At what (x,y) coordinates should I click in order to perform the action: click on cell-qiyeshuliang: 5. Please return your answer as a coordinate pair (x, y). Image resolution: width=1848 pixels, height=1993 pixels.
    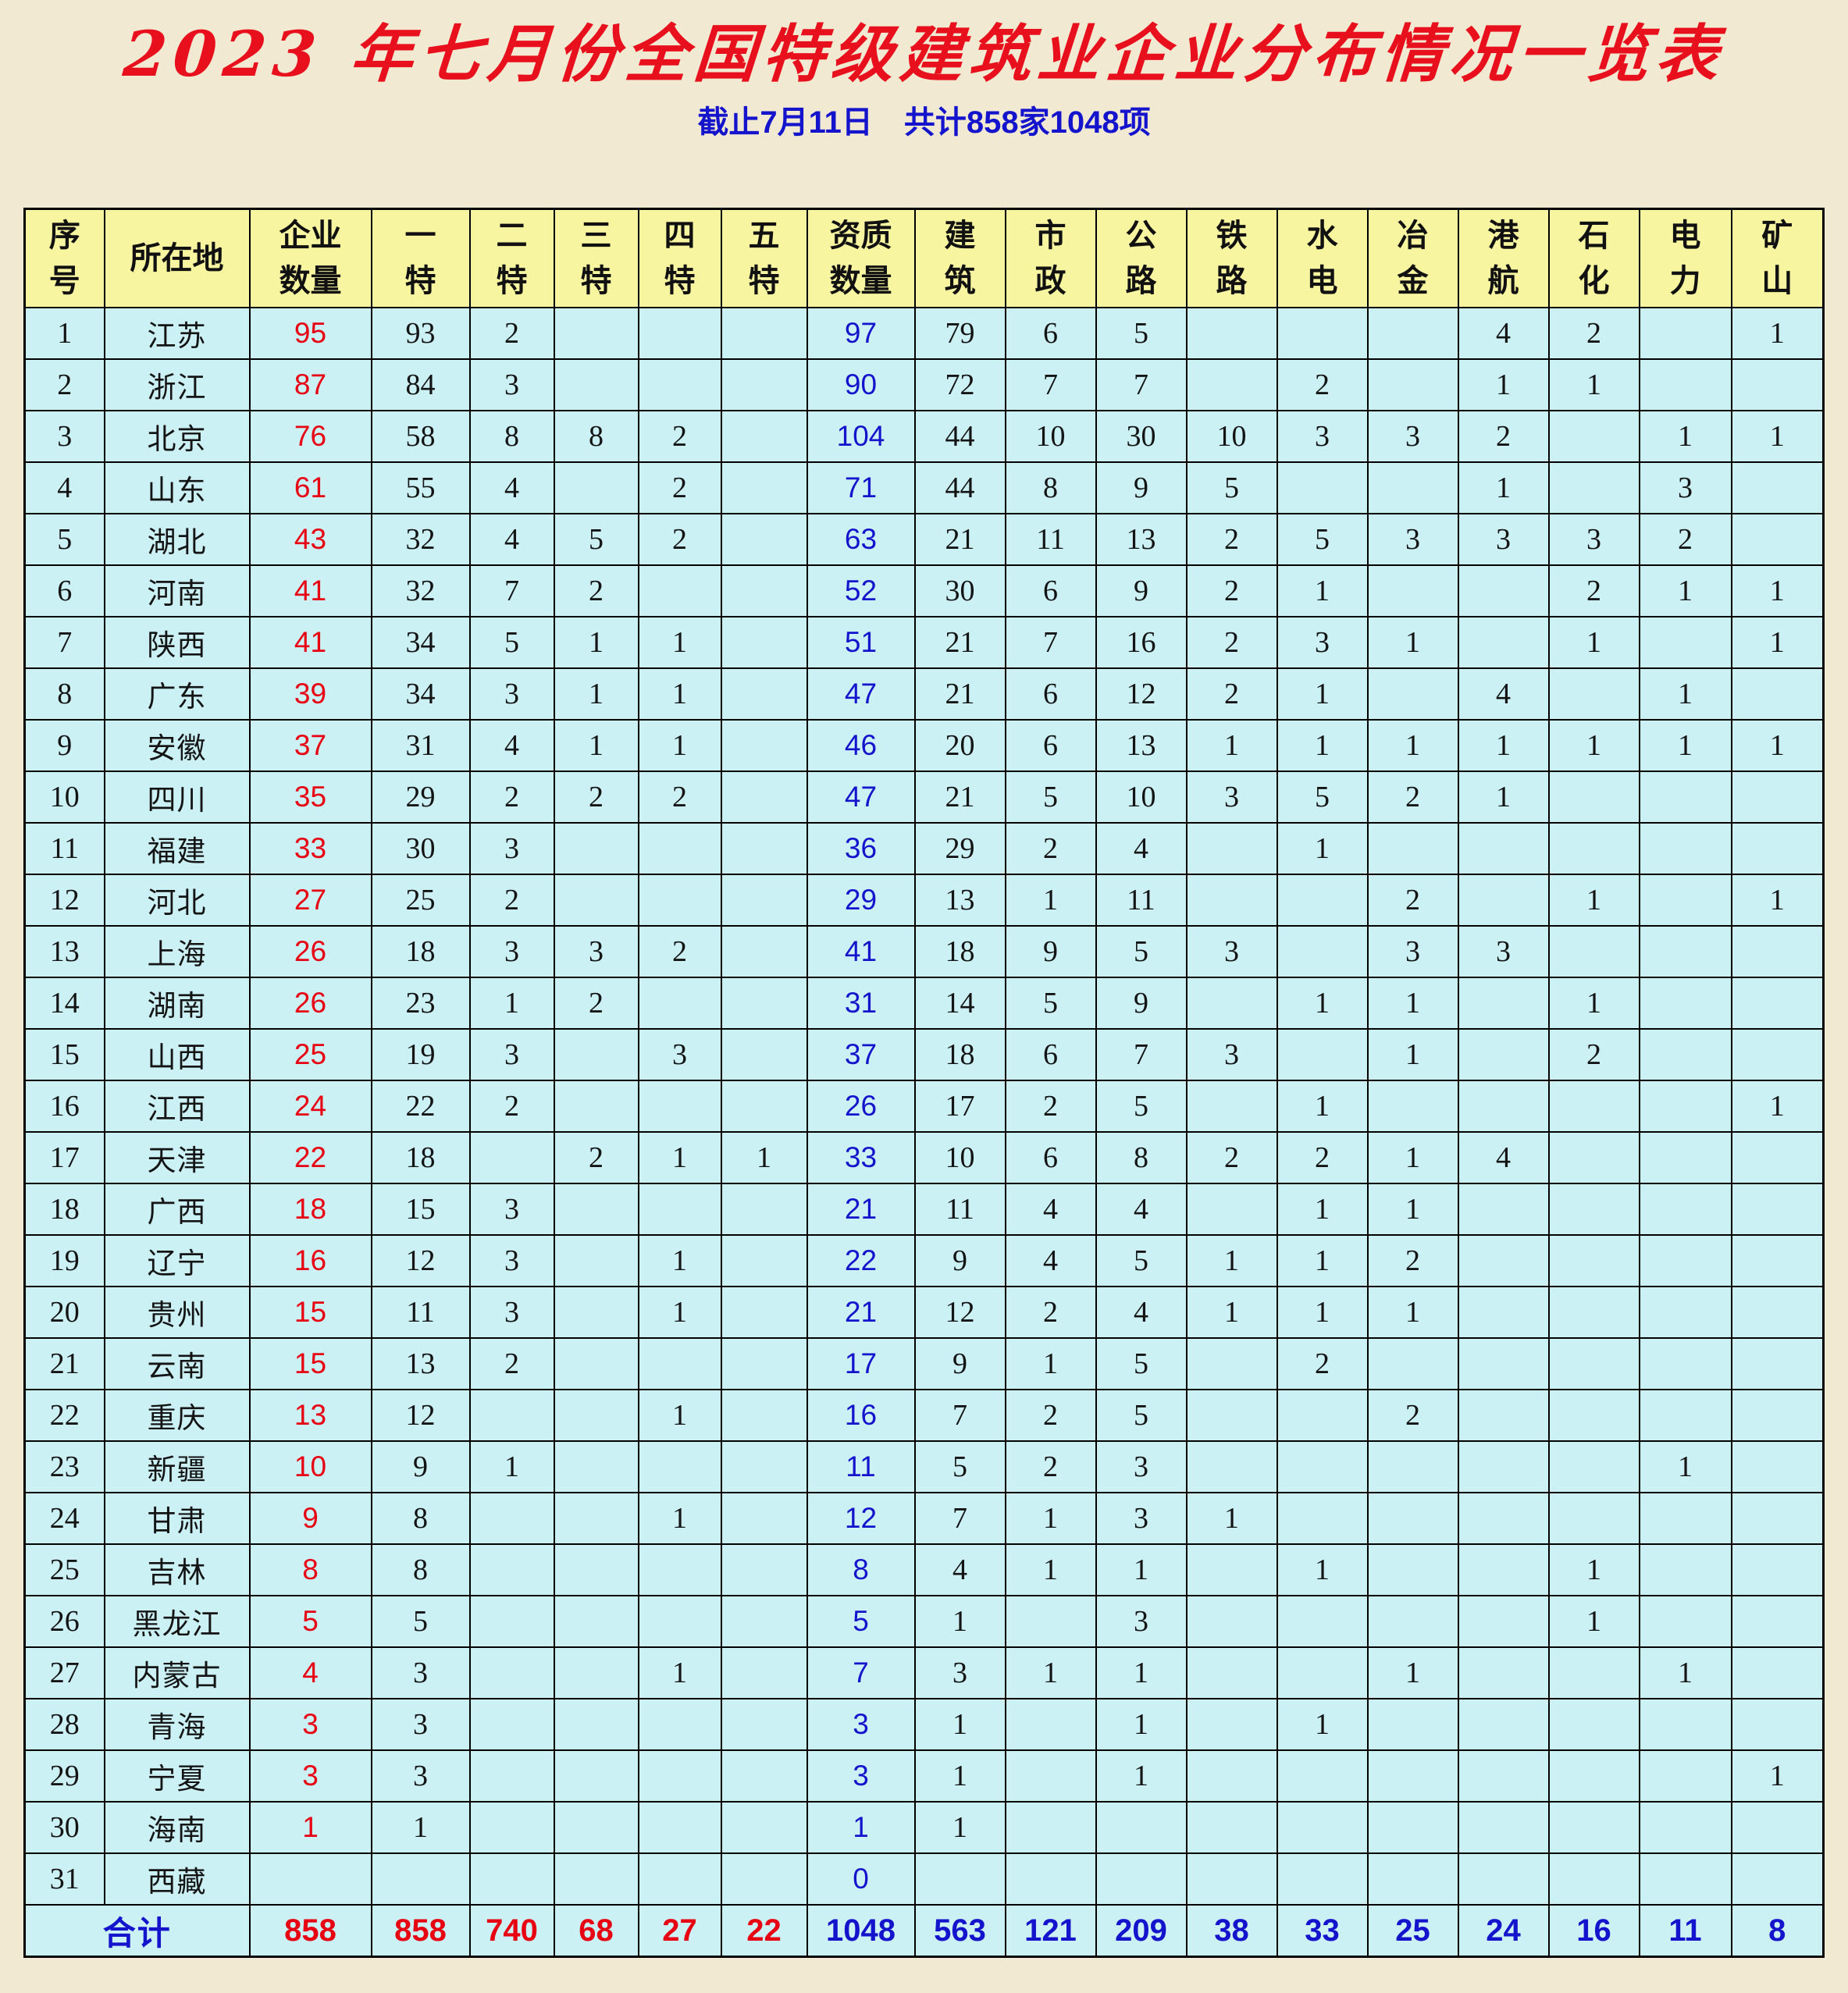
    Looking at the image, I should click on (310, 1622).